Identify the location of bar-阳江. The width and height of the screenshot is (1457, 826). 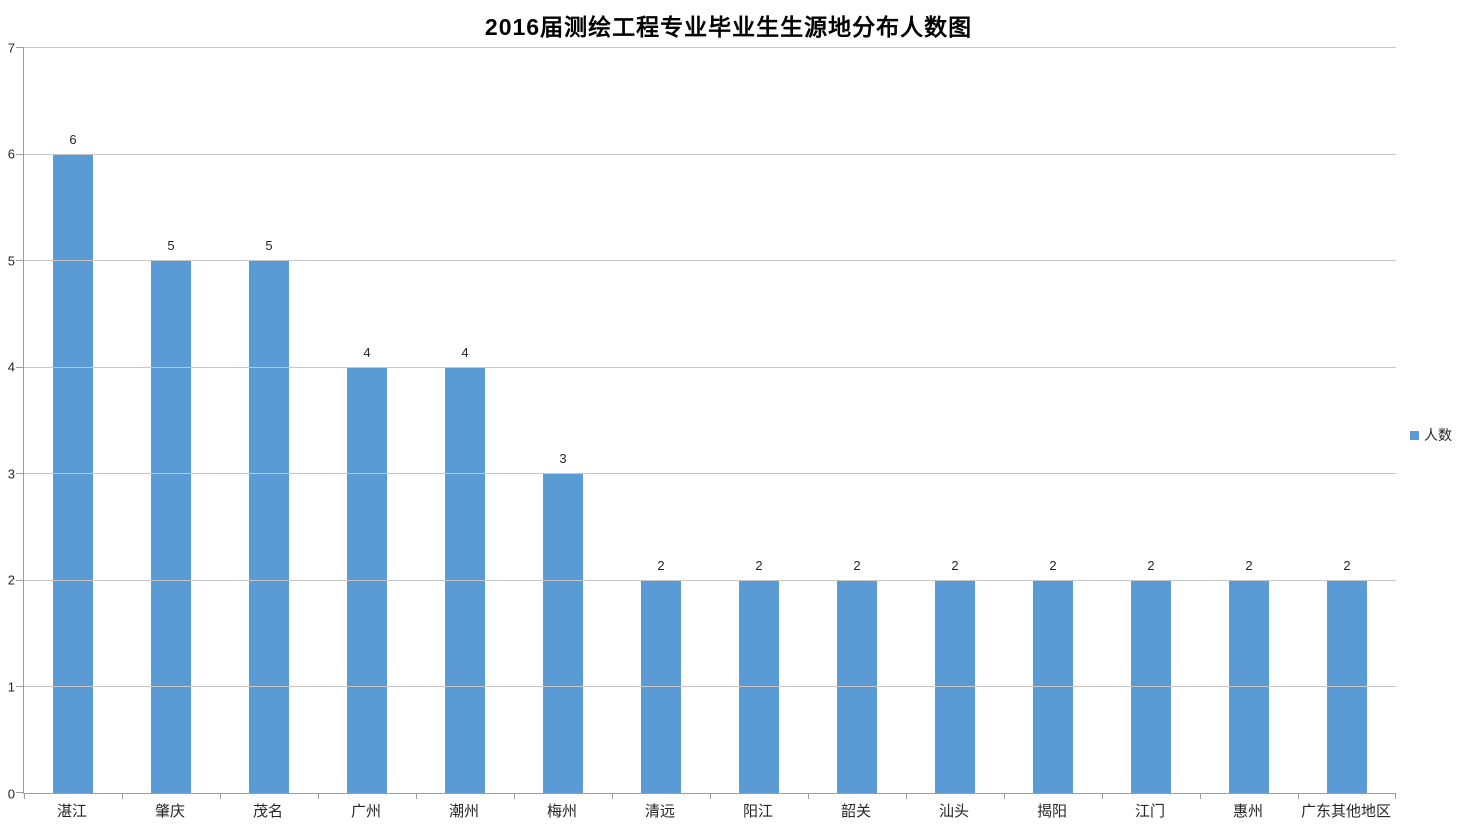
(759, 686).